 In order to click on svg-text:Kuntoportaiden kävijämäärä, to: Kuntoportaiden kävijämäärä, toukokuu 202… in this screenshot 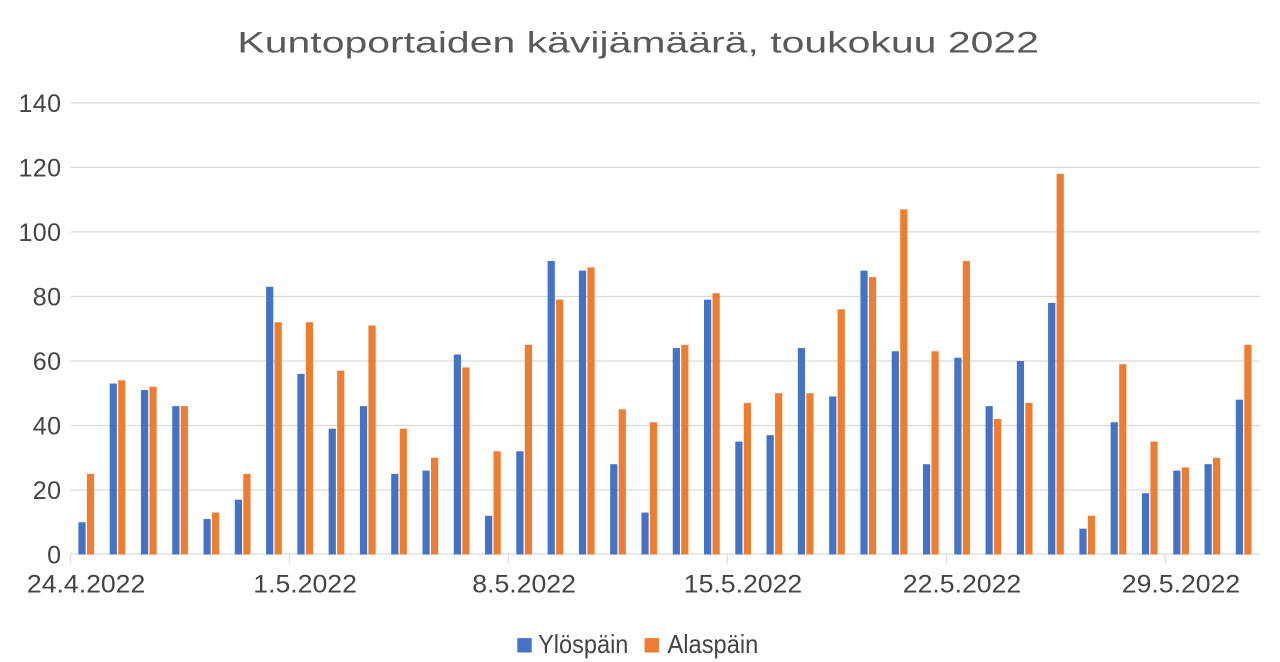, I will do `click(638, 43)`.